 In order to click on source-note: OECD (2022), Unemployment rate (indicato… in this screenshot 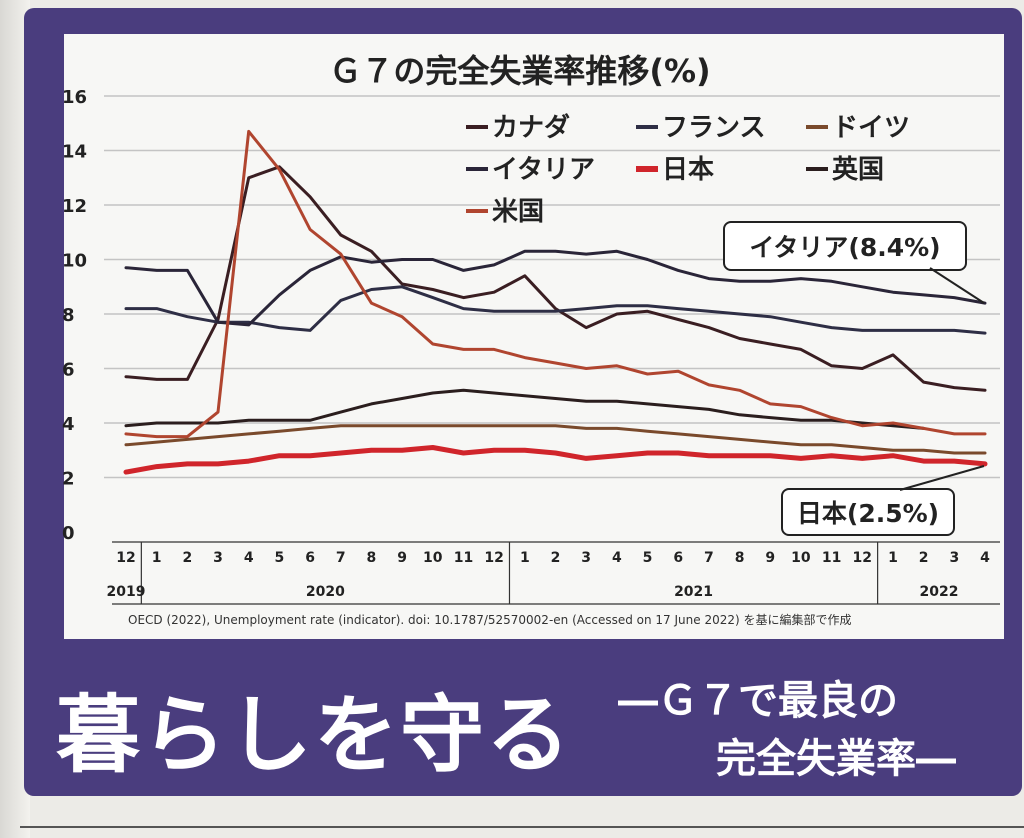, I will do `click(489, 619)`.